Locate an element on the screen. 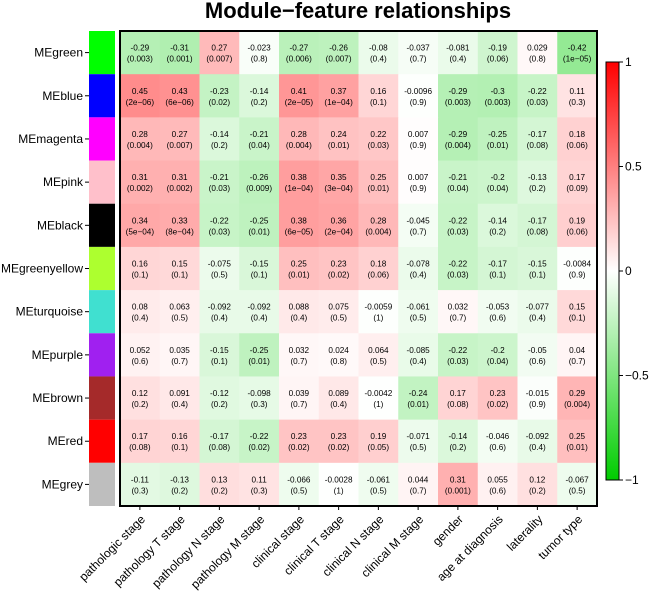 The width and height of the screenshot is (650, 591). cell-pvalue-label: (1) is located at coordinates (378, 318).